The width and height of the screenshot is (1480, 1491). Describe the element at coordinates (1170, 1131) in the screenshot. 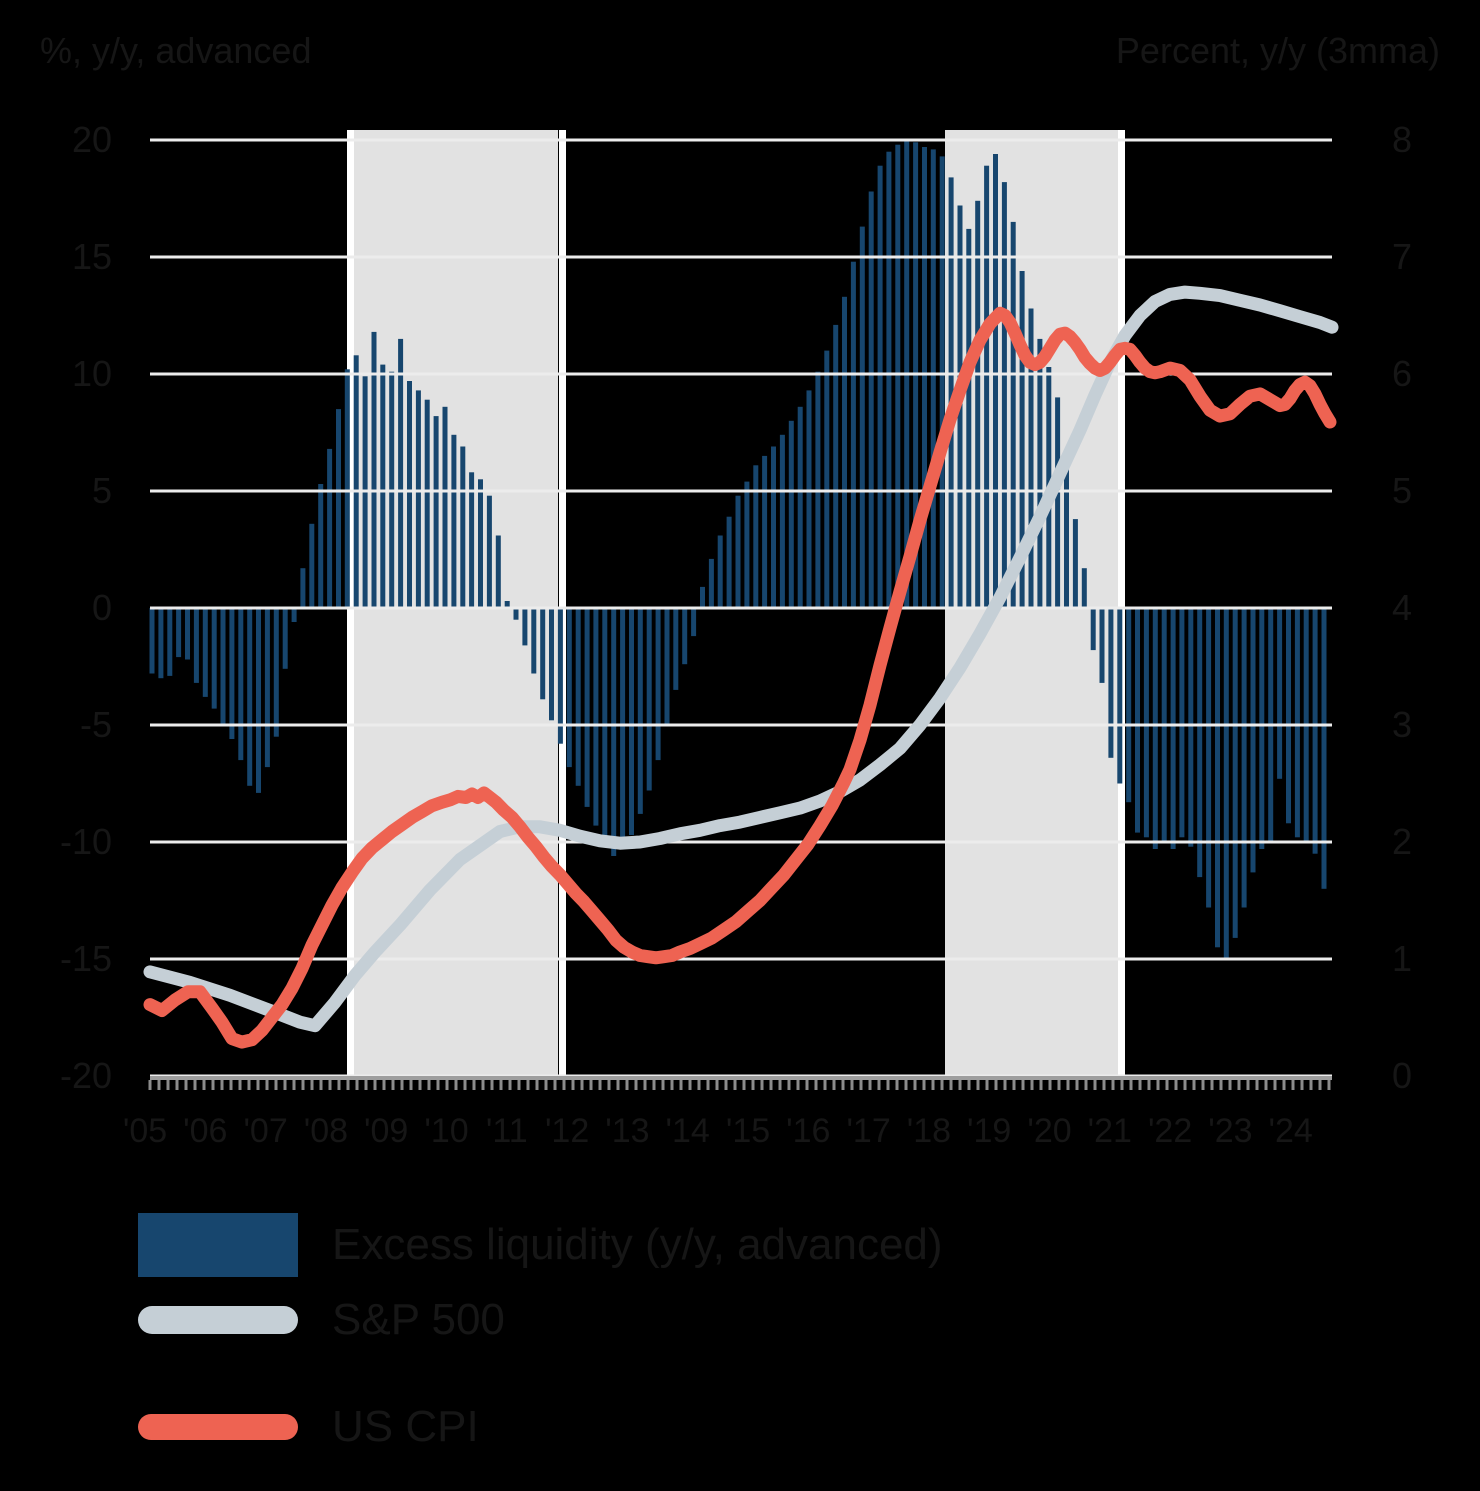

I see `x-axis-label: '22` at that location.